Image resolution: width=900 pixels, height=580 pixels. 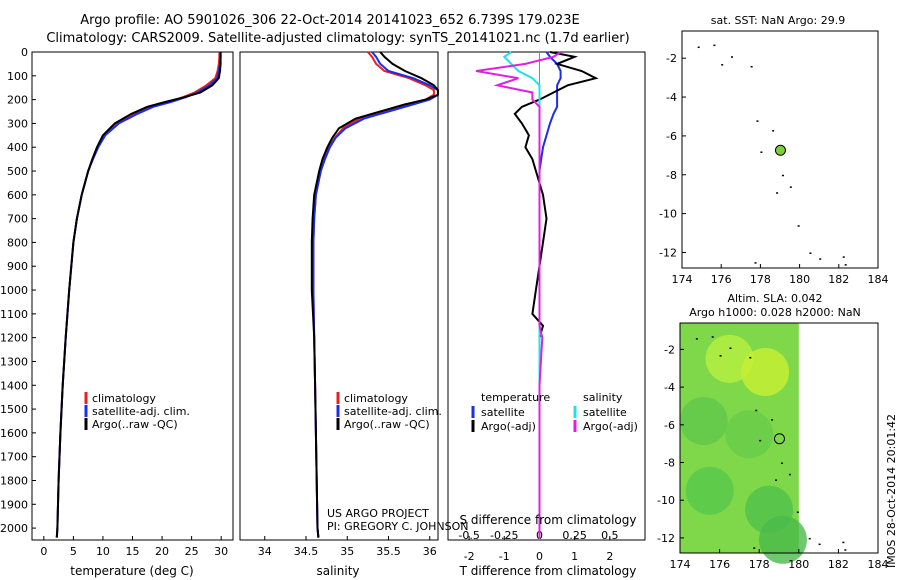 What do you see at coordinates (133, 551) in the screenshot?
I see `x-tick-label: 15` at bounding box center [133, 551].